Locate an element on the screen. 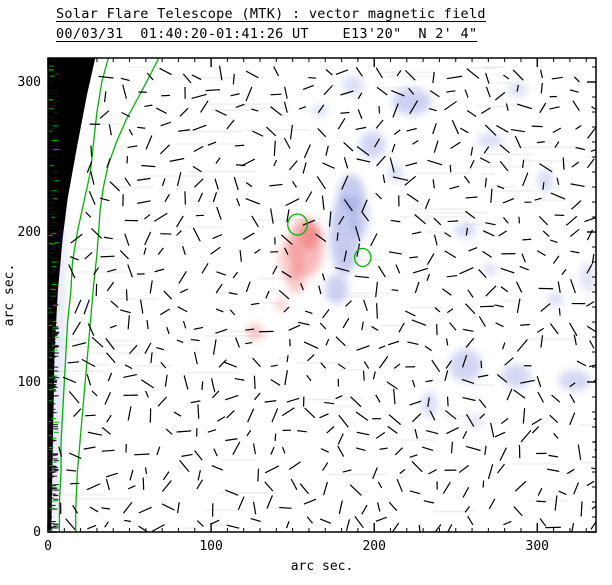 This screenshot has height=585, width=612. y-tick-label: 300 is located at coordinates (29, 82).